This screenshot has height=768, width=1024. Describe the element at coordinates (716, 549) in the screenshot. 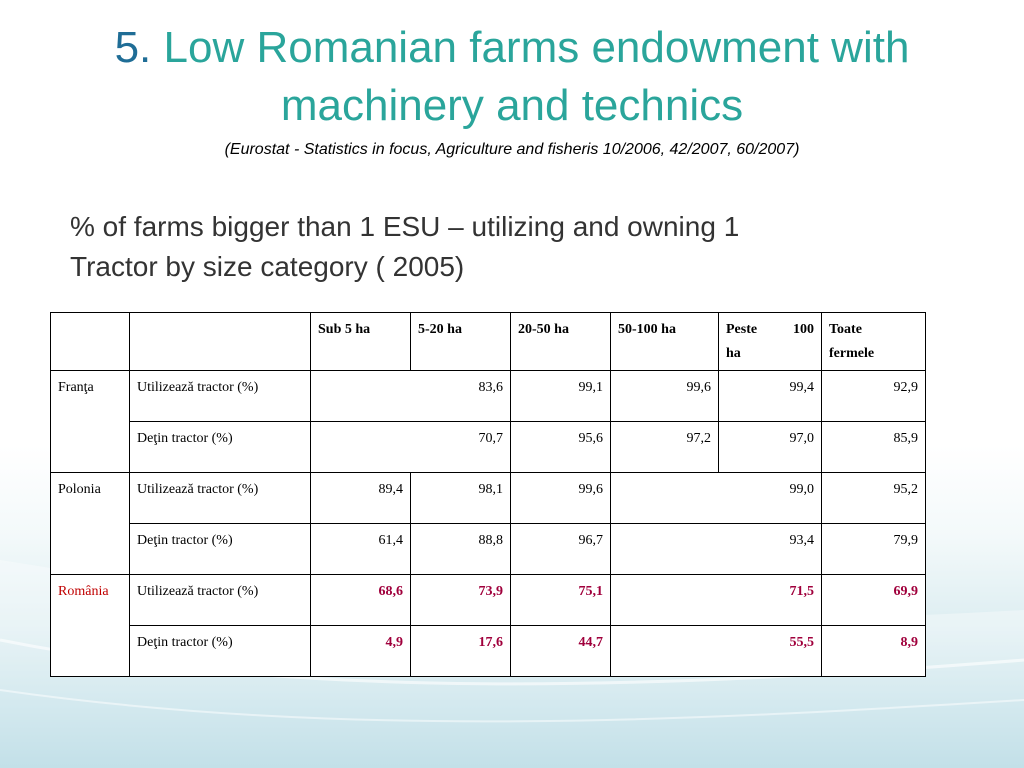

I see `value-cell: 93,4` at that location.